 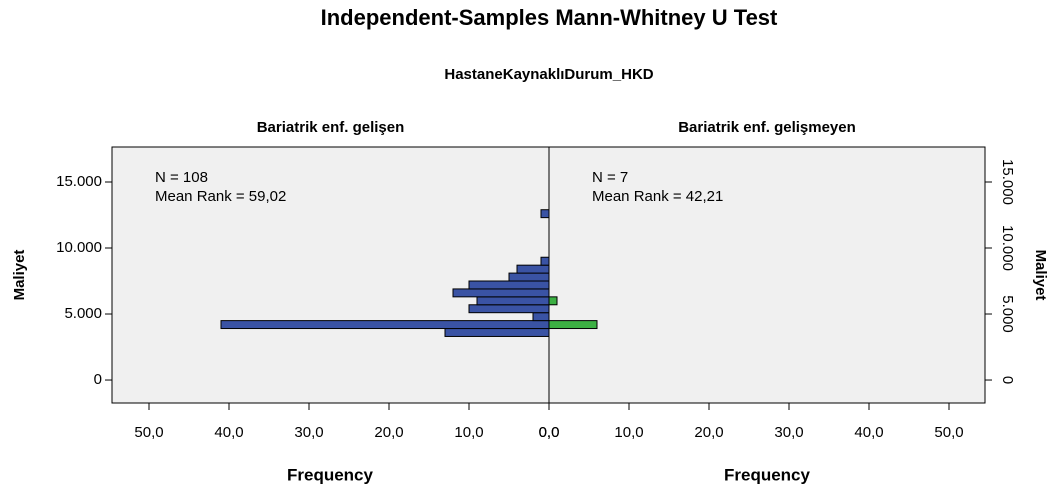 What do you see at coordinates (1007, 314) in the screenshot?
I see `y2-tick-label: 5.000` at bounding box center [1007, 314].